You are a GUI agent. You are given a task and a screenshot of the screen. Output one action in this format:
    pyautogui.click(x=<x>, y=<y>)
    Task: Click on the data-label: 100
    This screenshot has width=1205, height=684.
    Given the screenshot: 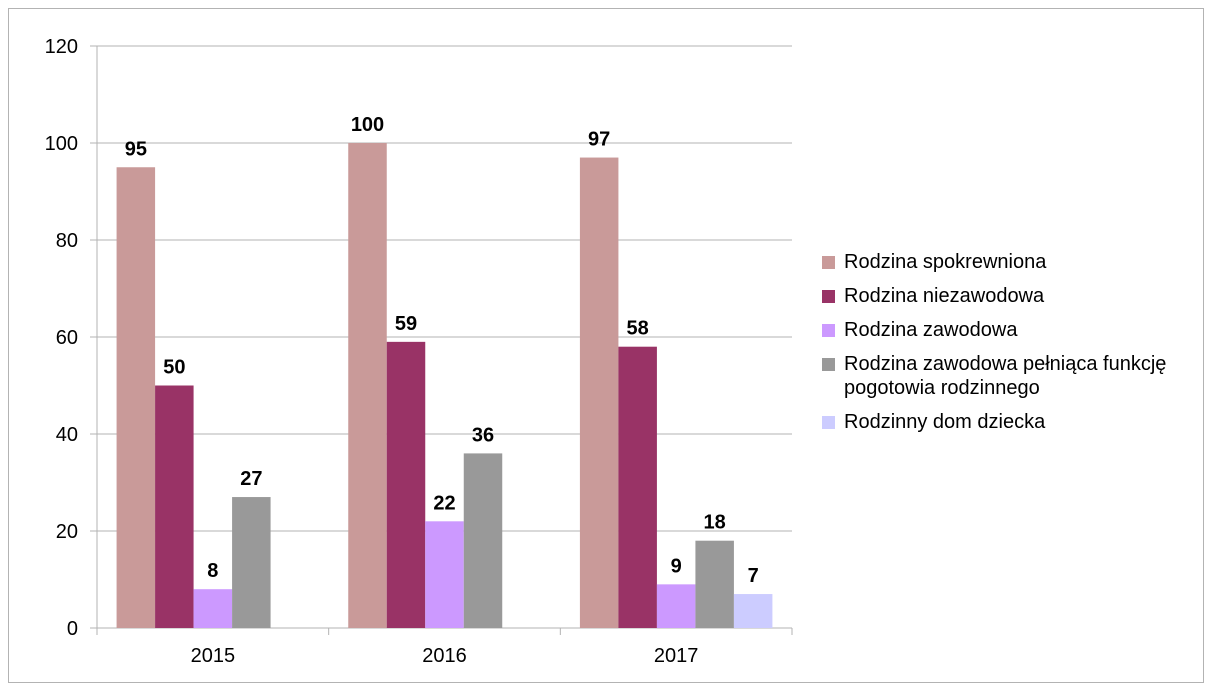 What is the action you would take?
    pyautogui.click(x=367, y=125)
    